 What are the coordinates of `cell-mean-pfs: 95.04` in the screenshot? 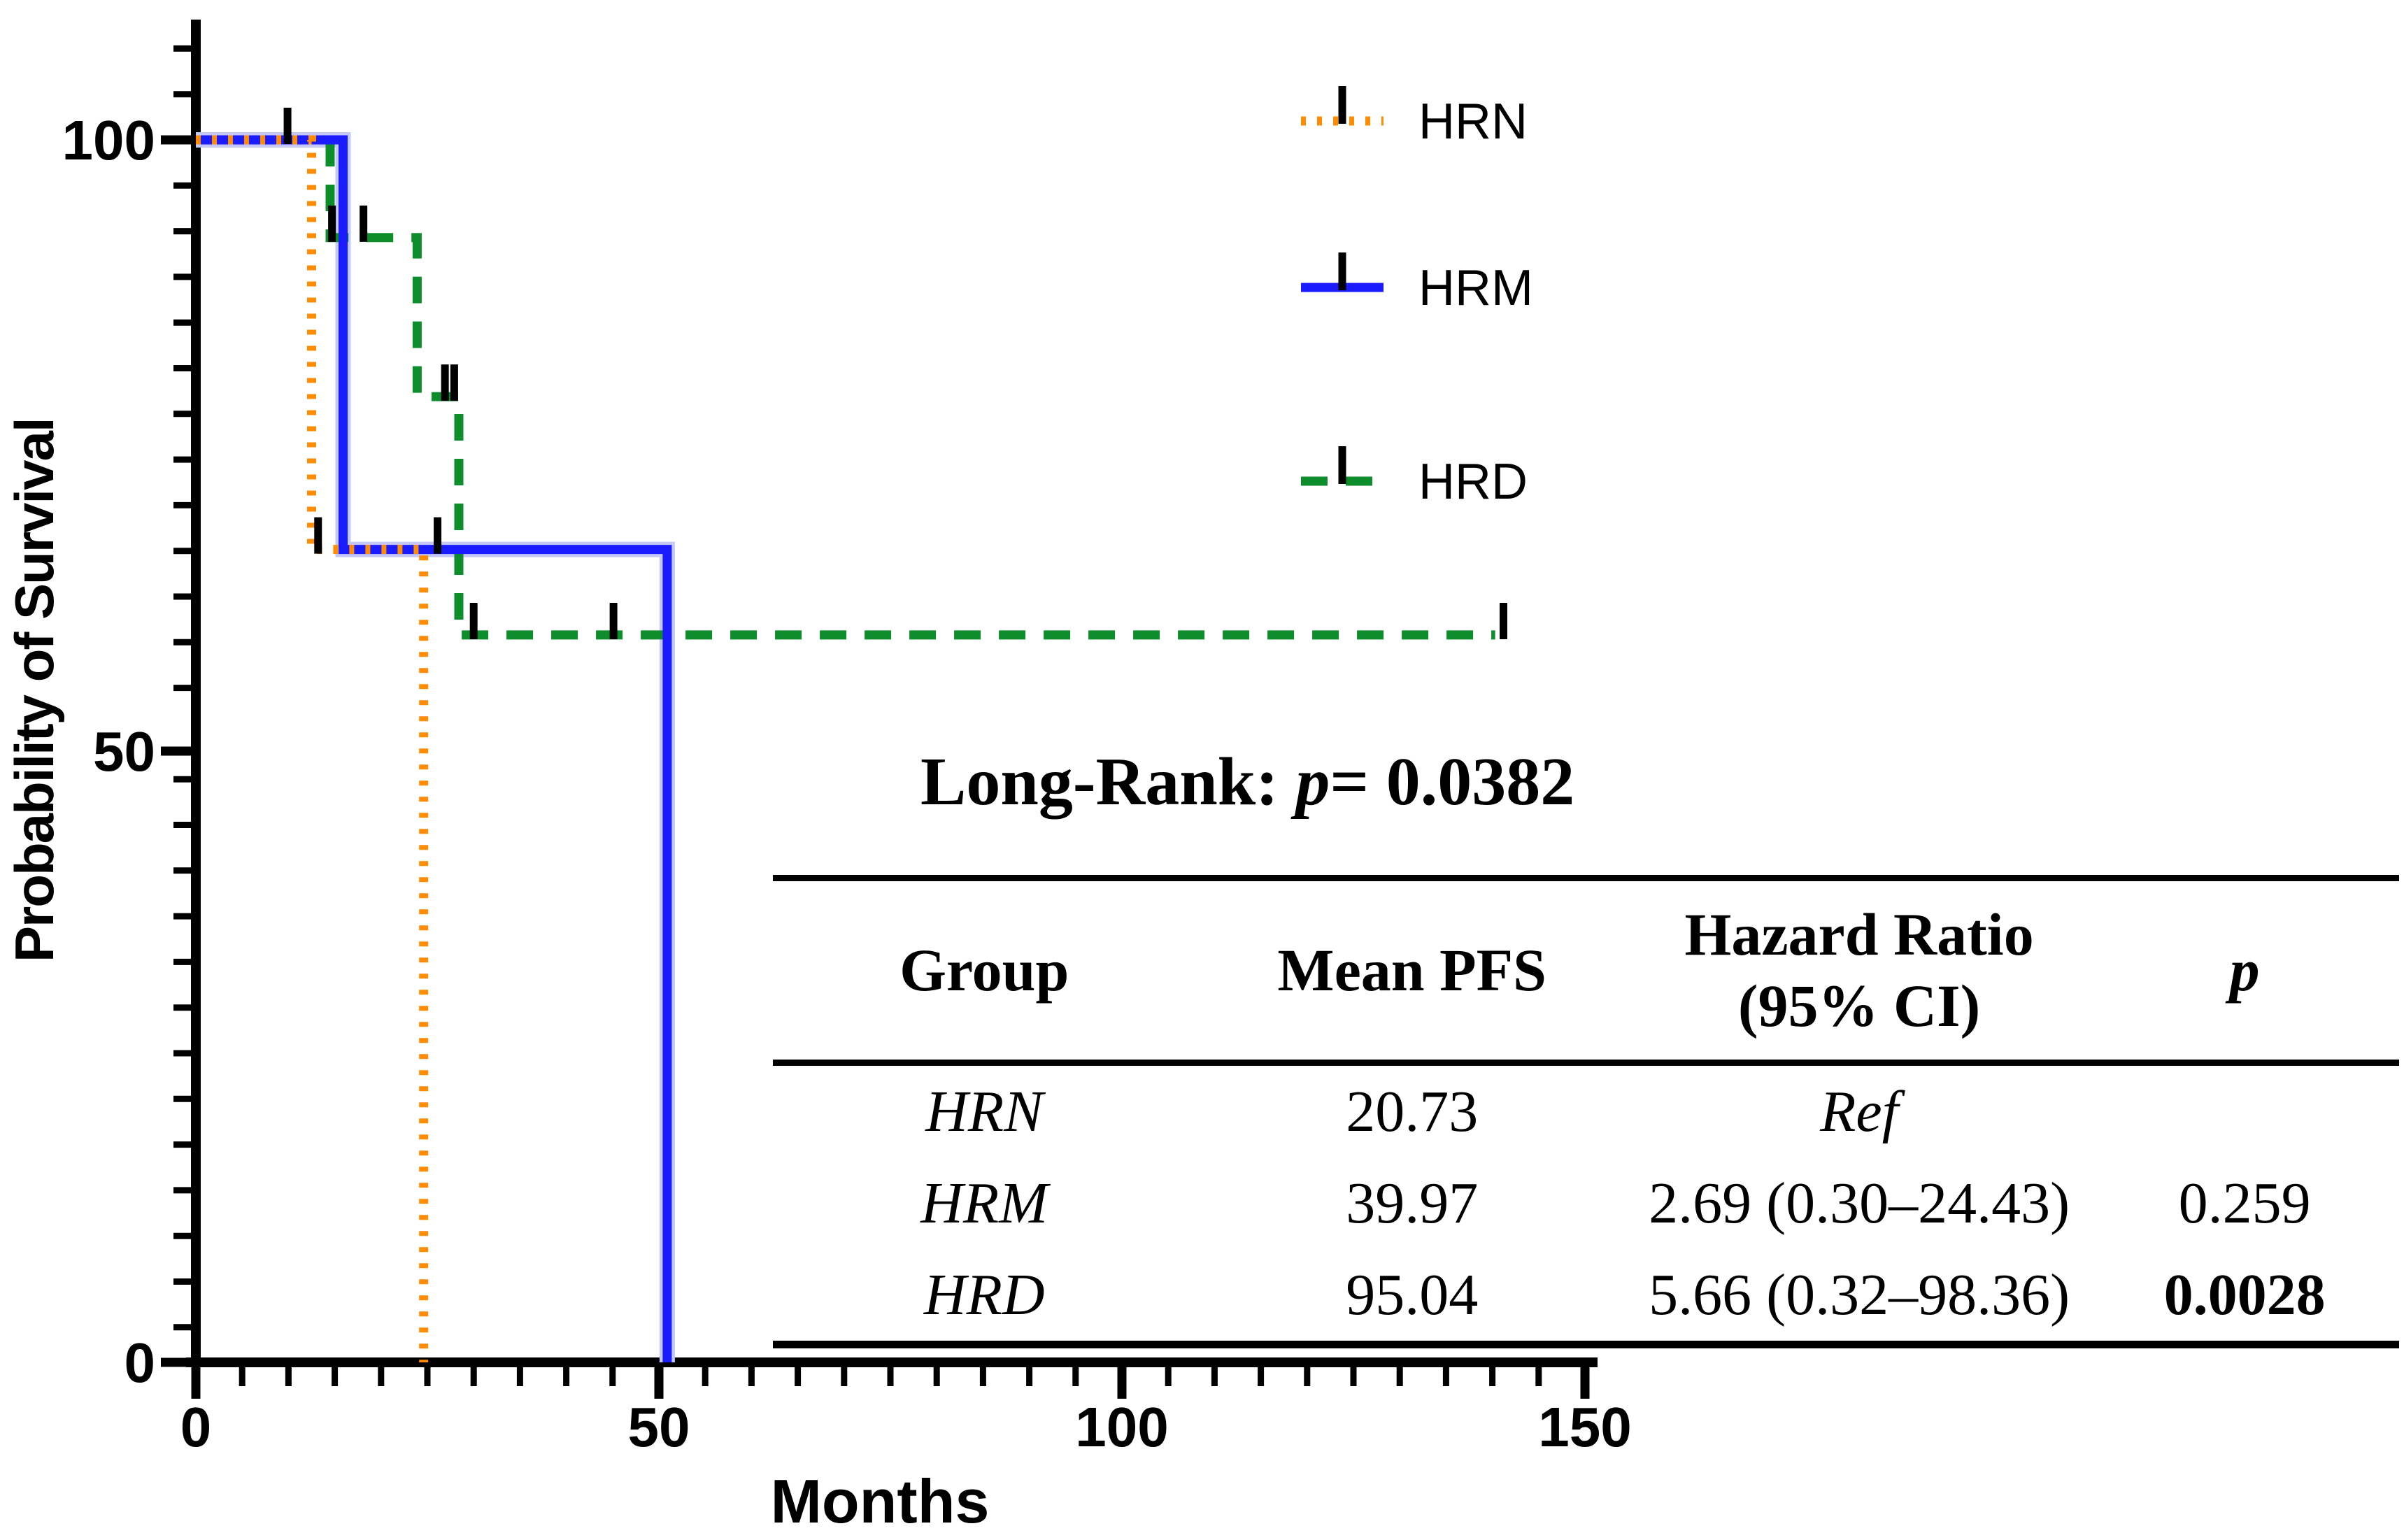 It's located at (1412, 1295).